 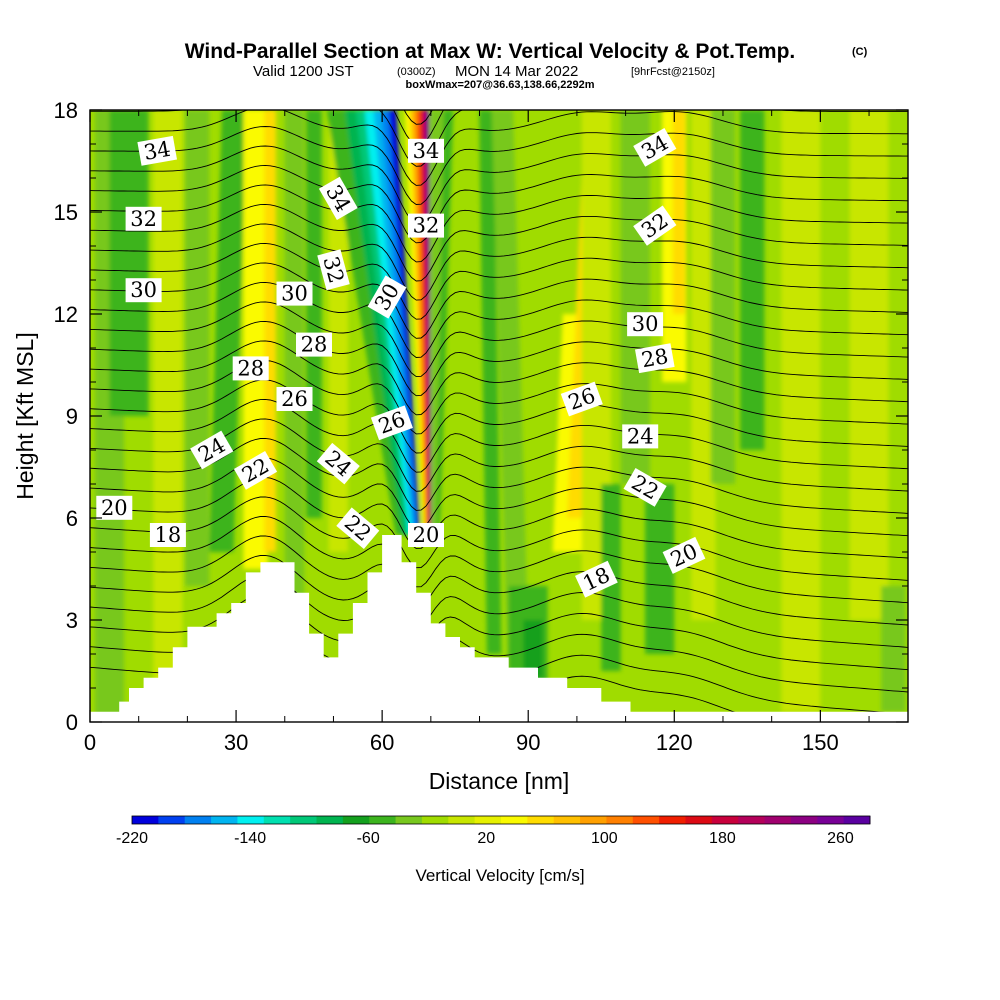 What do you see at coordinates (604, 838) in the screenshot?
I see `colorbar-tick-label: 100` at bounding box center [604, 838].